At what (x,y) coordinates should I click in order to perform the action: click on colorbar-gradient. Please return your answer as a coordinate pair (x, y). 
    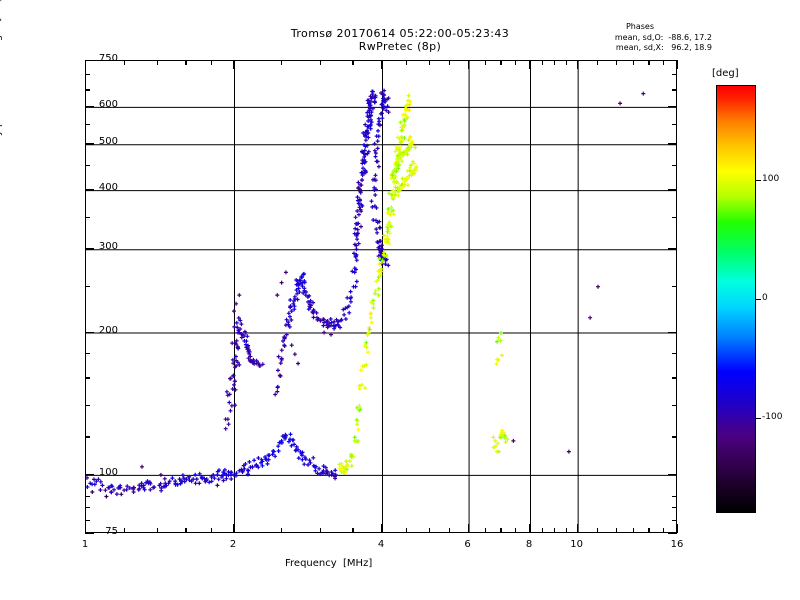
    Looking at the image, I should click on (736, 299).